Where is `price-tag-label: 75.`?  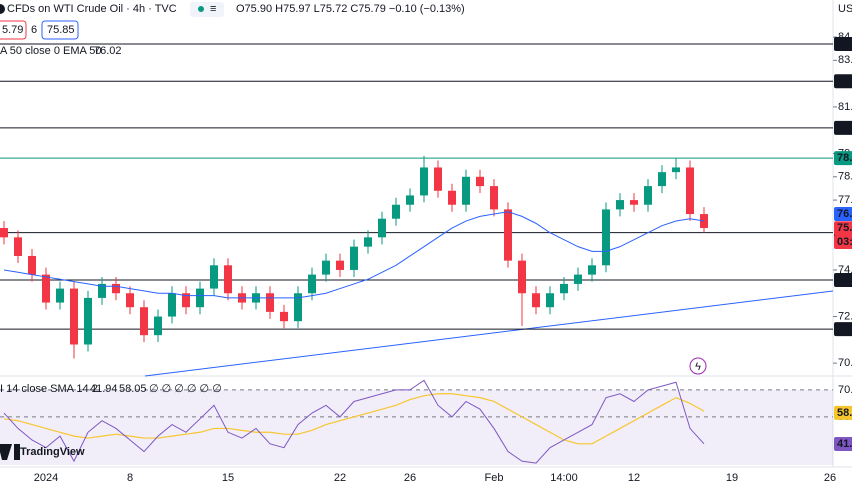 price-tag-label: 75. is located at coordinates (844, 228).